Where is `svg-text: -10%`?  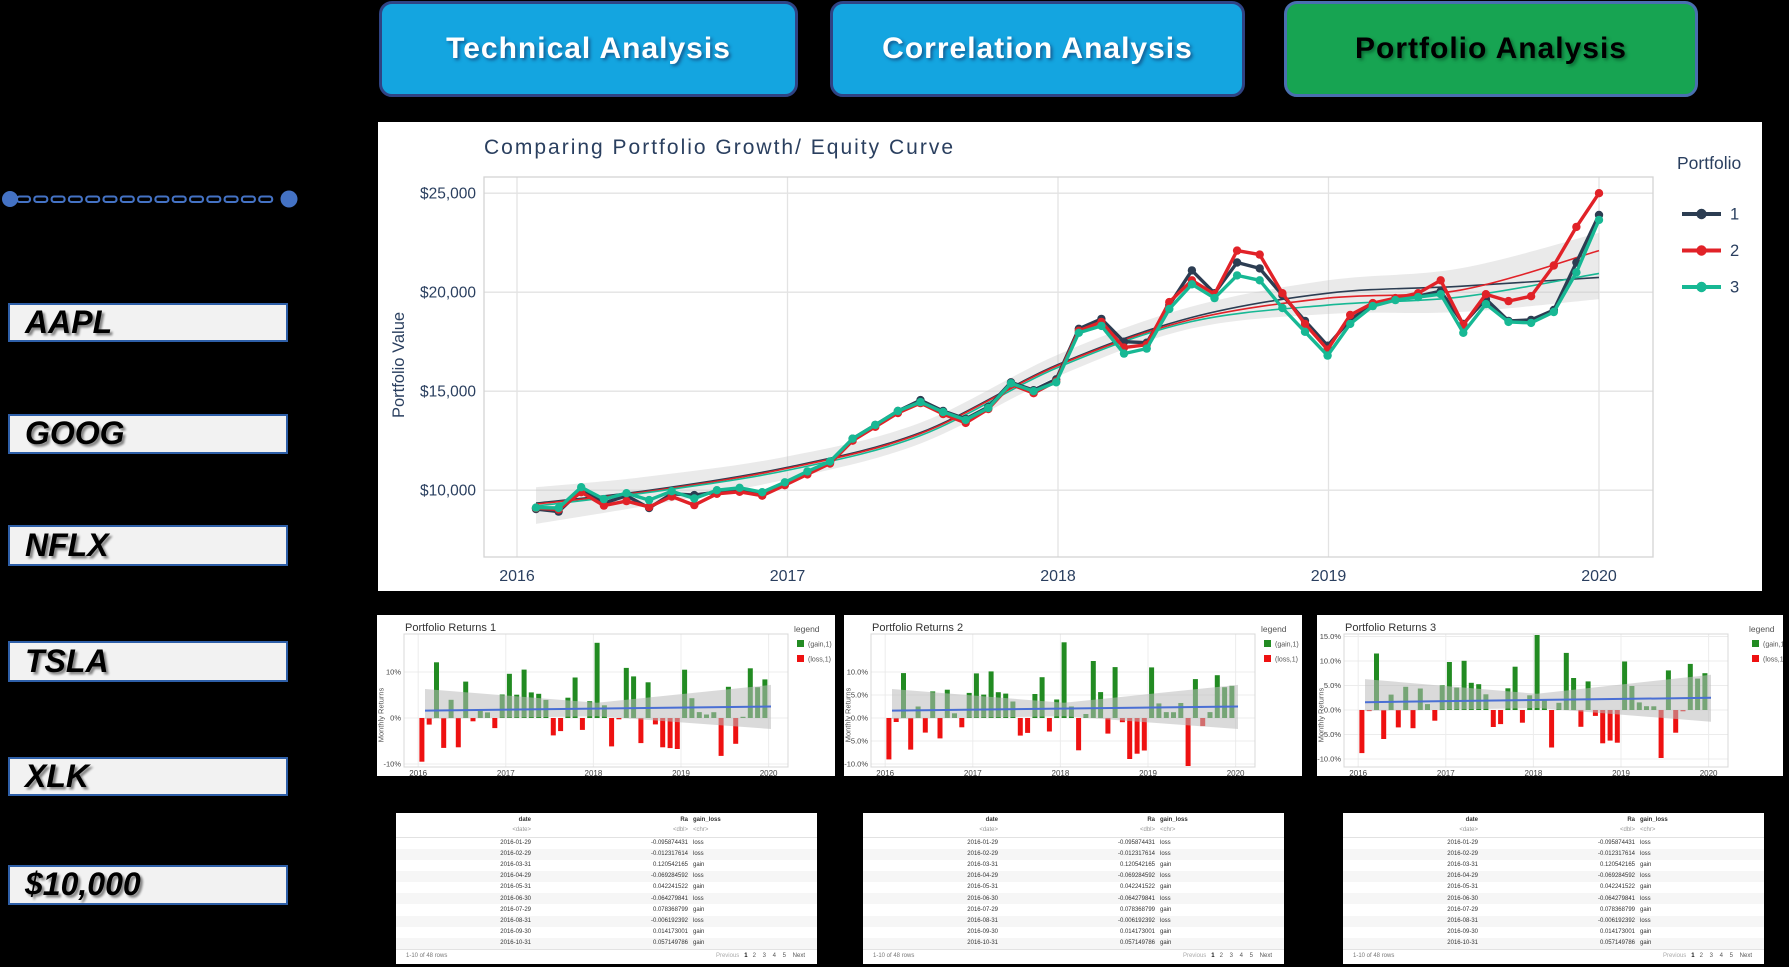 svg-text: -10% is located at coordinates (392, 764).